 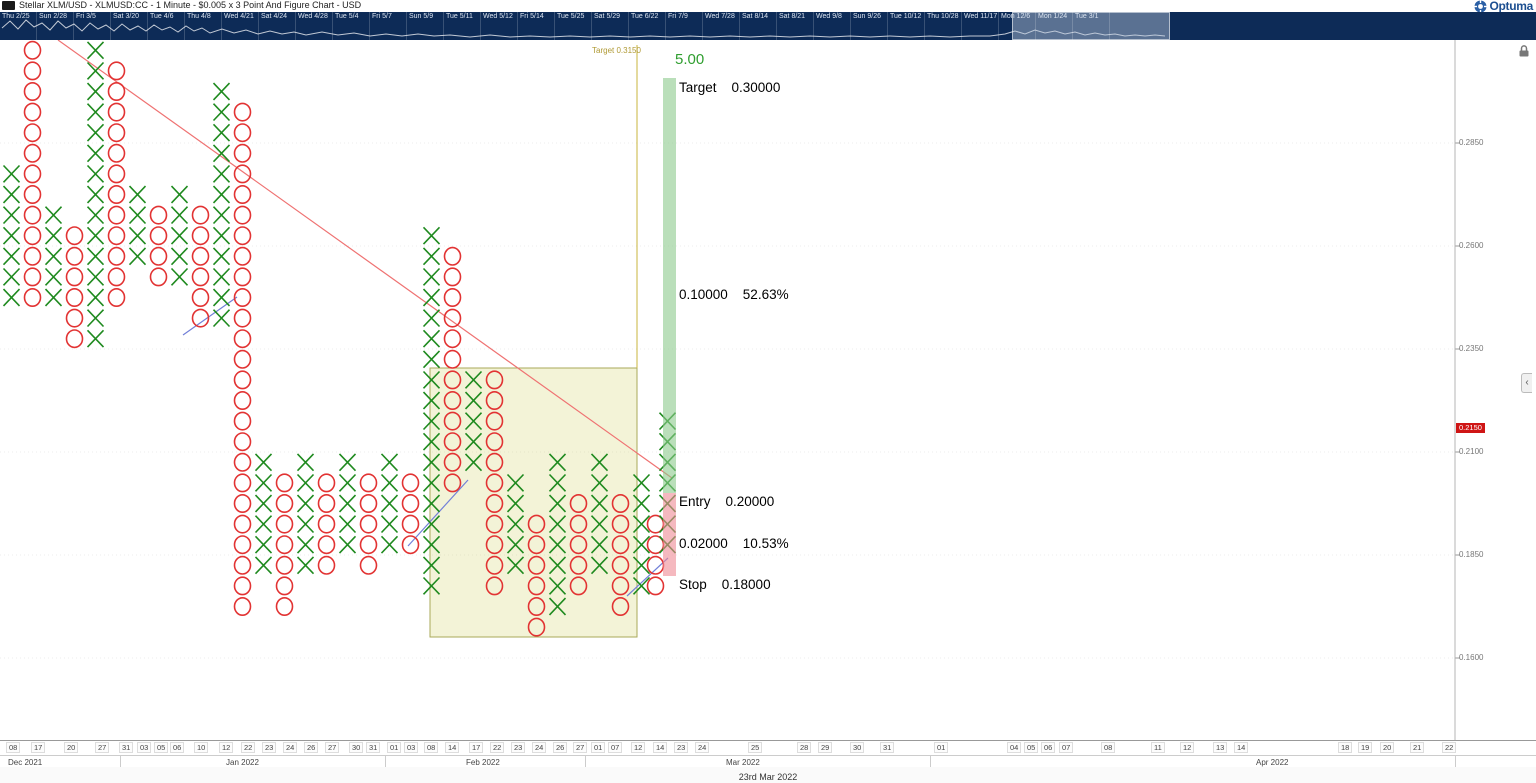 What do you see at coordinates (1108, 747) in the screenshot?
I see `x-axis-date: 08` at bounding box center [1108, 747].